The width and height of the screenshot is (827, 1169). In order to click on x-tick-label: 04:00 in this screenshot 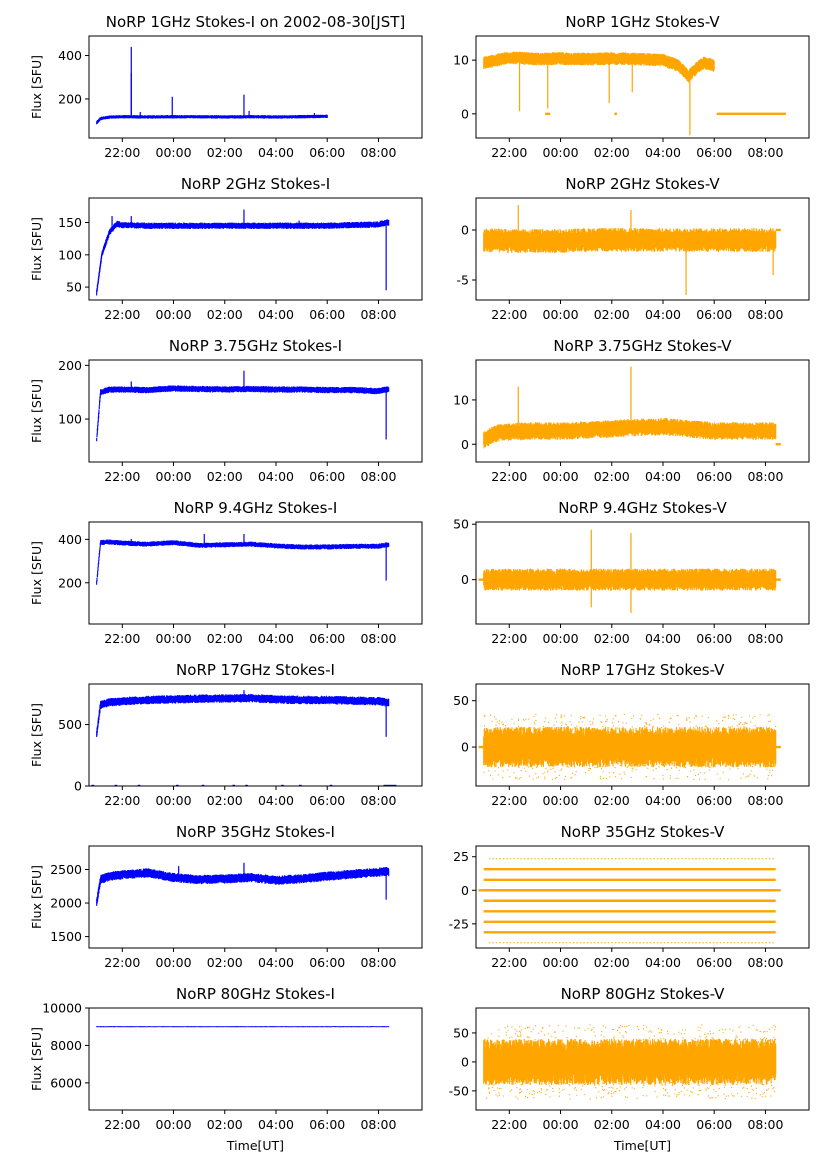, I will do `click(276, 800)`.